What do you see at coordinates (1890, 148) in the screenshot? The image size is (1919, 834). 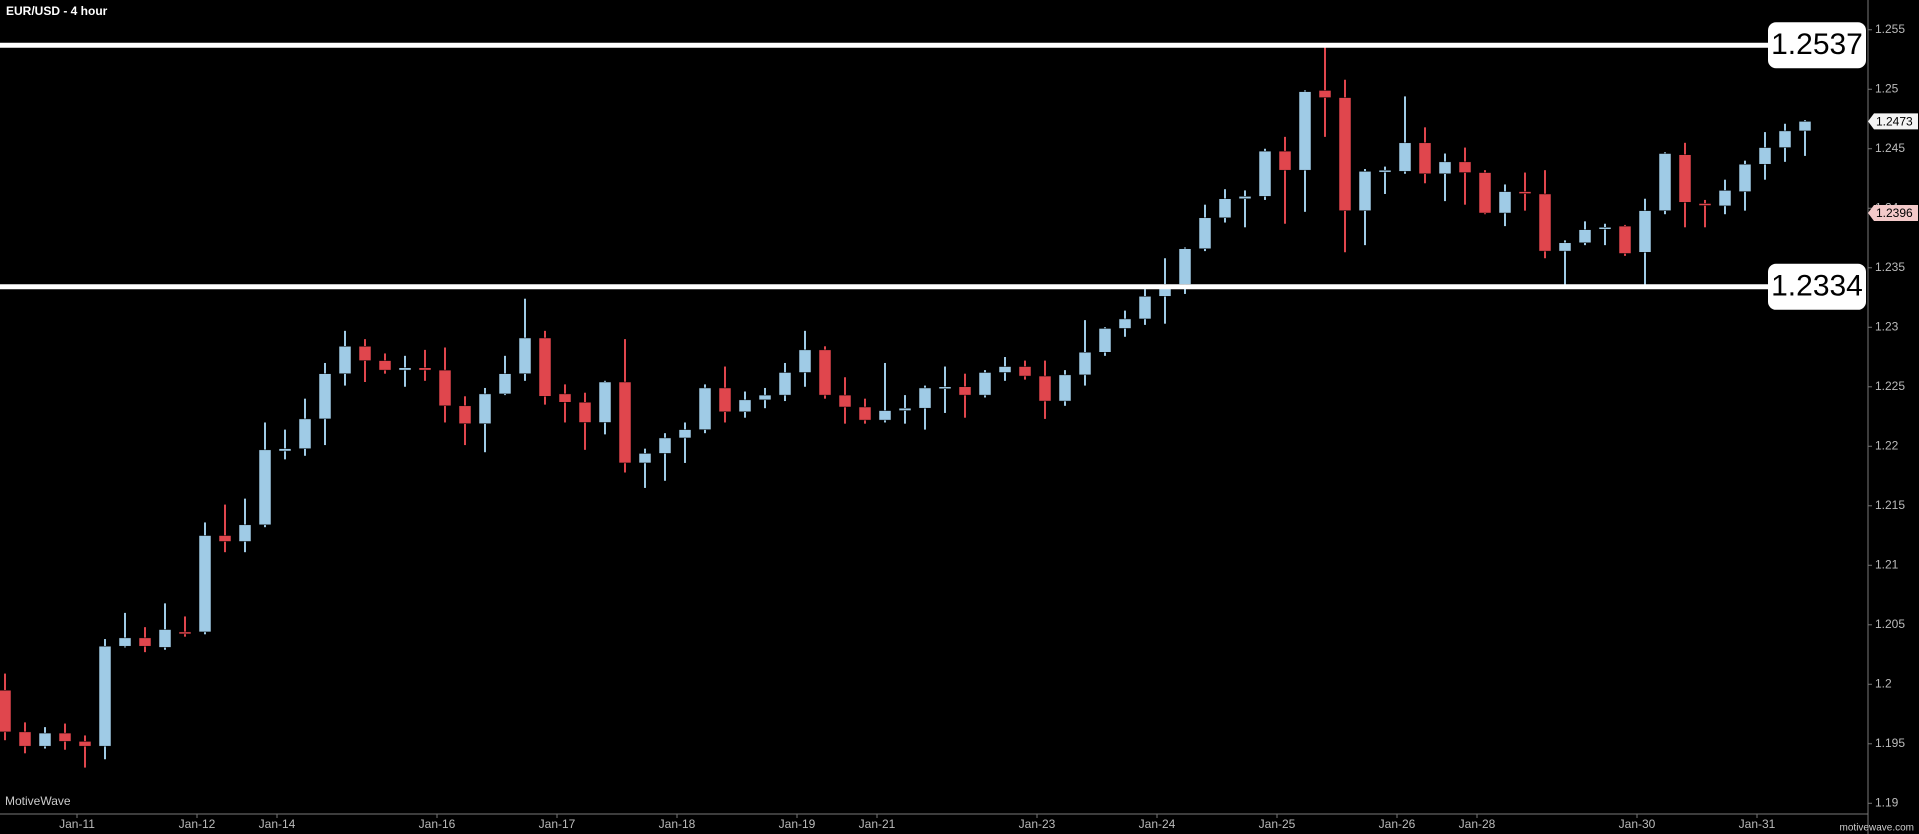 I see `y-tick-label: 1.245` at bounding box center [1890, 148].